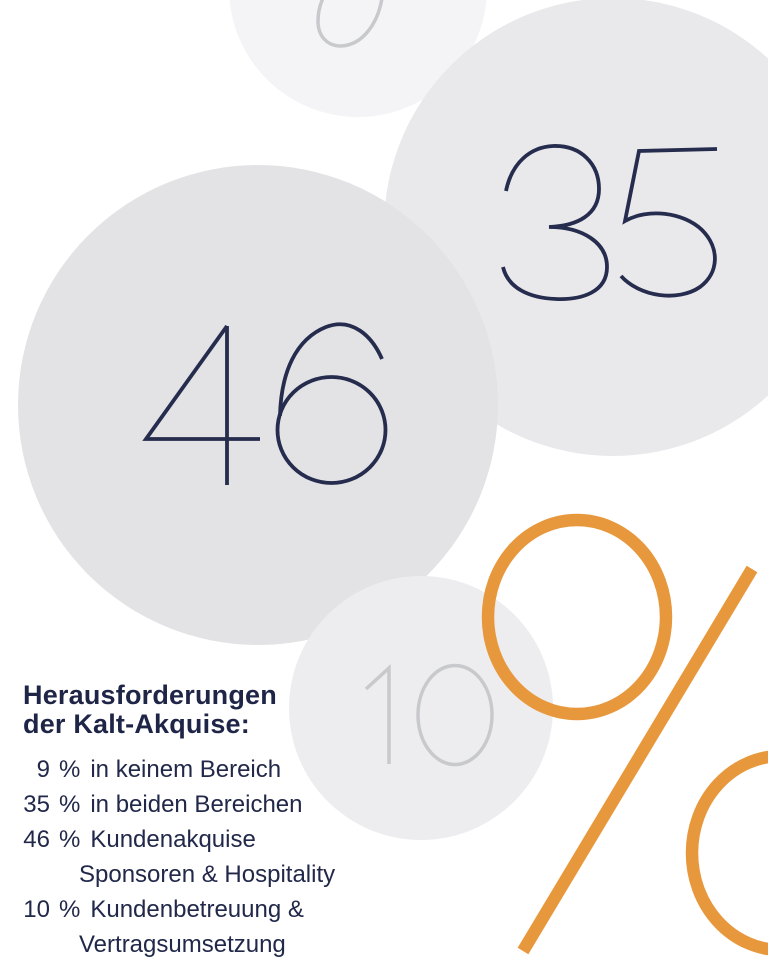 The height and width of the screenshot is (970, 768). What do you see at coordinates (173, 839) in the screenshot?
I see `legend-label: Kundenakquise` at bounding box center [173, 839].